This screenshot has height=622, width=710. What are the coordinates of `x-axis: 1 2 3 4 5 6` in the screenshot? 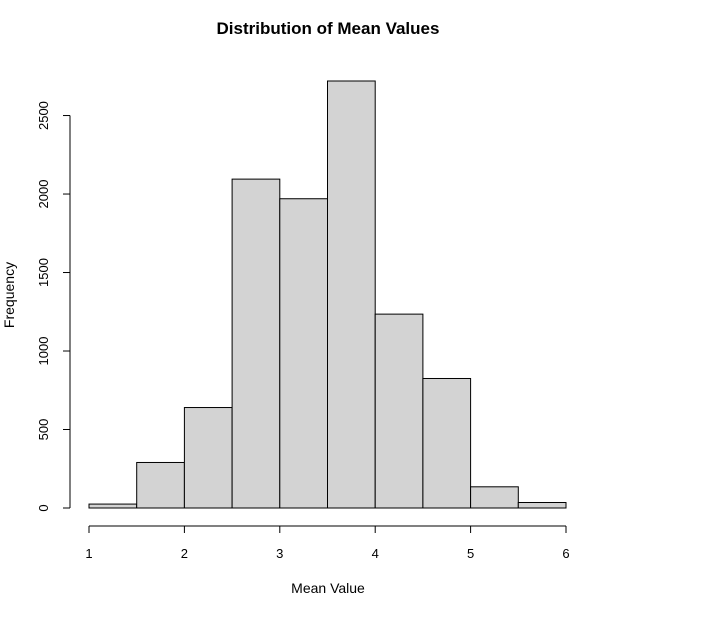 It's located at (327, 543).